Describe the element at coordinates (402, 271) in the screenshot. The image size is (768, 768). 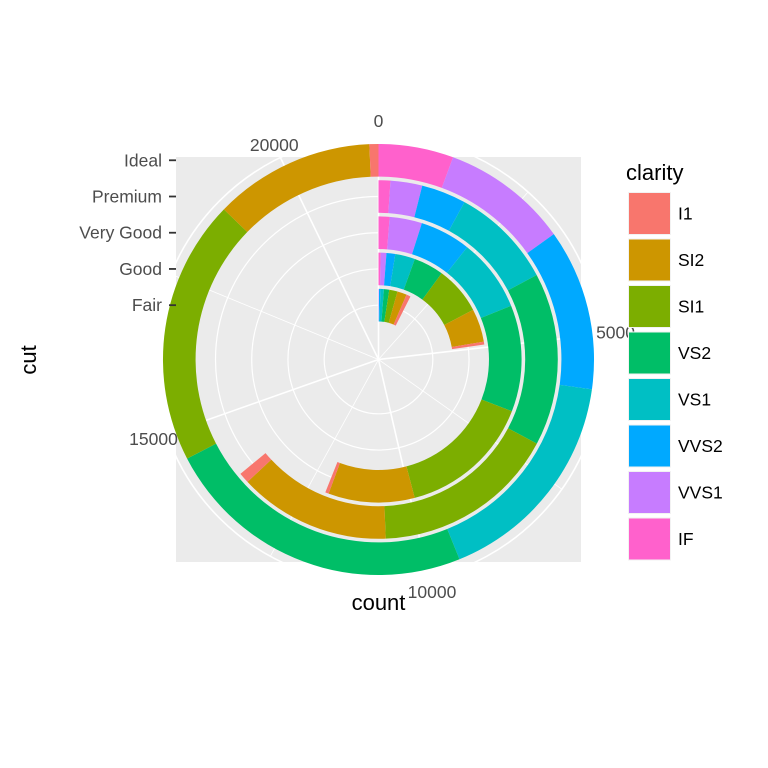
I see `bar-good-vs1` at that location.